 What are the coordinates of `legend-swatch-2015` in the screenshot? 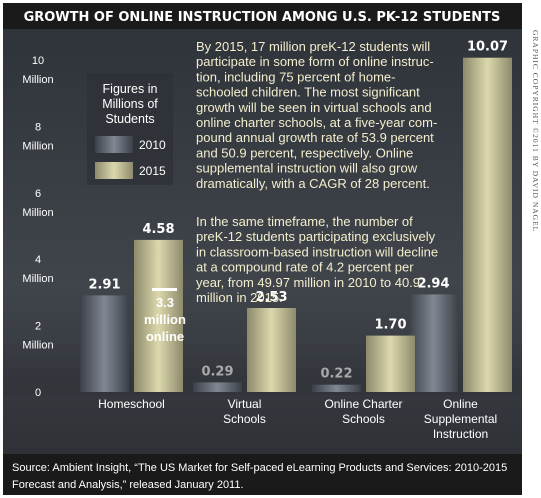 It's located at (114, 170).